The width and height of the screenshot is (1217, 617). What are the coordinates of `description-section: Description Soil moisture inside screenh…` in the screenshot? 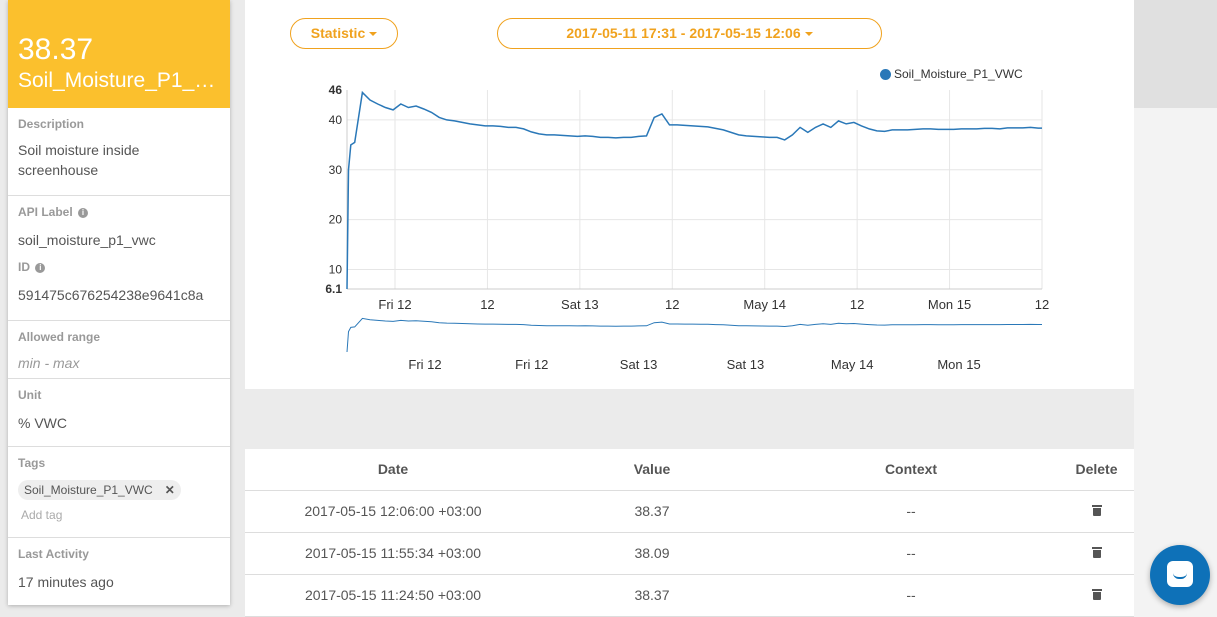 It's located at (119, 152).